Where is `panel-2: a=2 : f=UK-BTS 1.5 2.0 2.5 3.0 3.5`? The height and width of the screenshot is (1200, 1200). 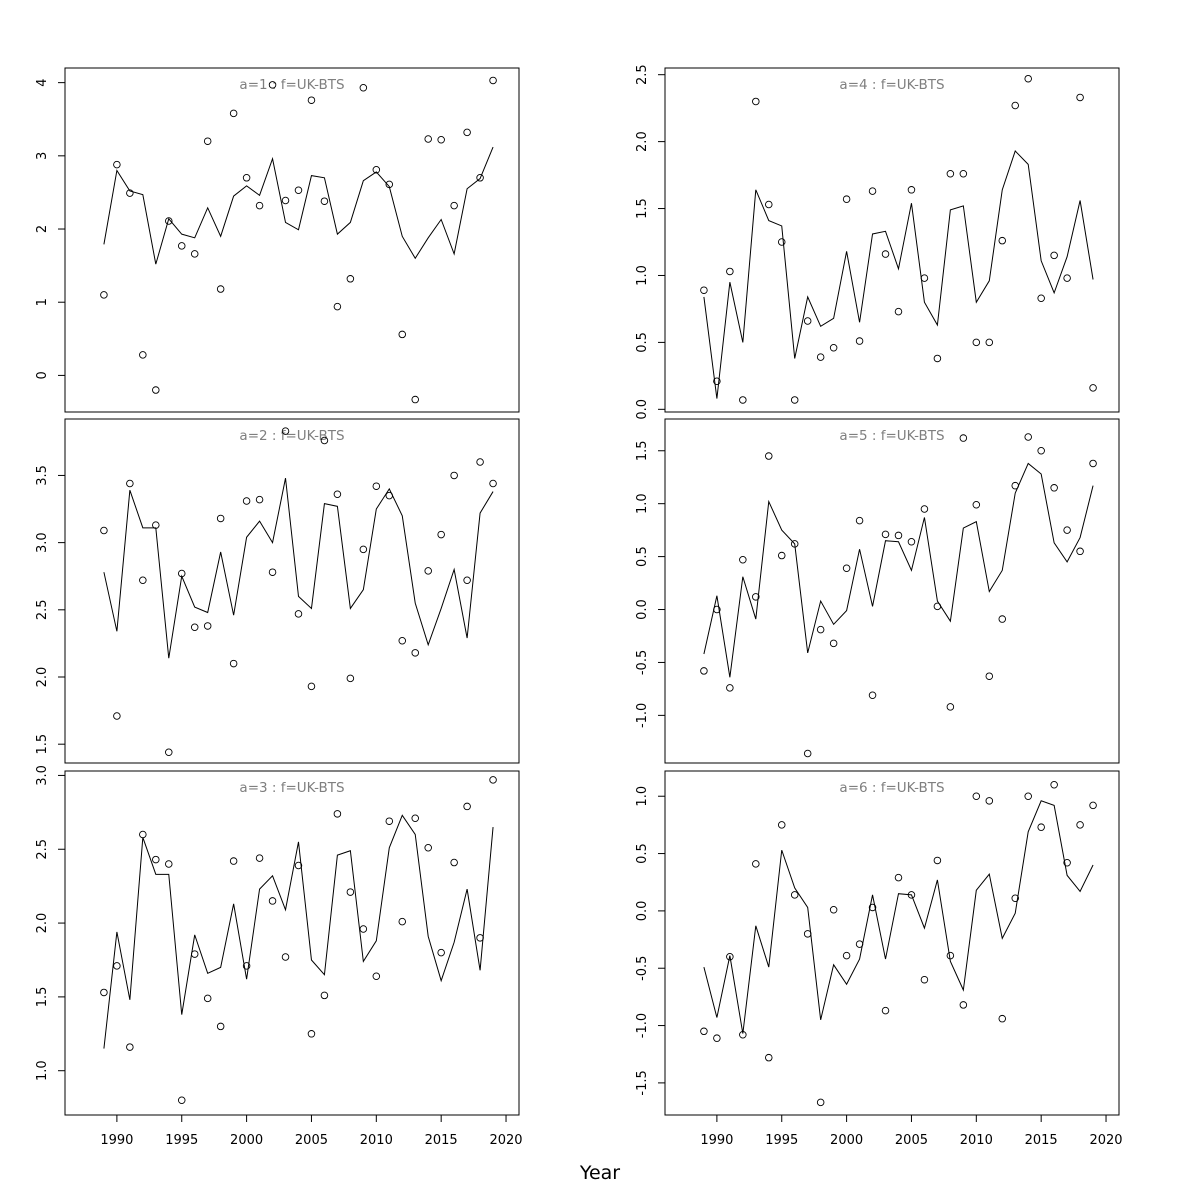 panel-2: a=2 : f=UK-BTS 1.5 2.0 2.5 3.0 3.5 is located at coordinates (277, 591).